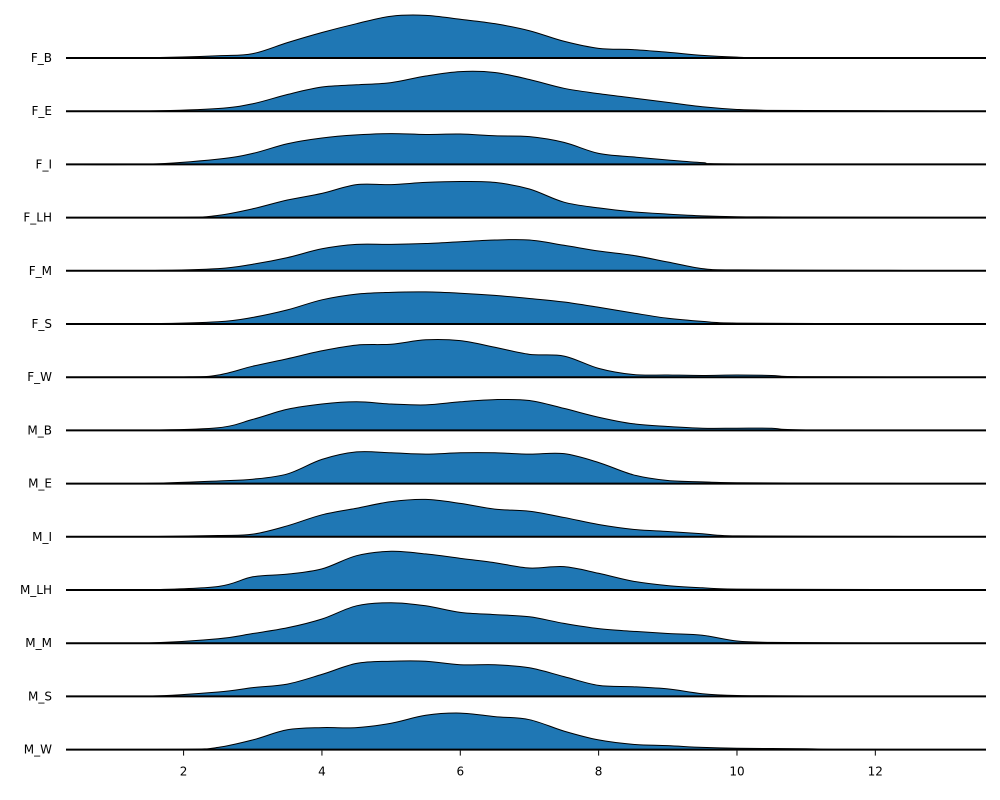 Image resolution: width=1000 pixels, height=800 pixels. I want to click on ridge-f-lh: F_LH, so click(505, 202).